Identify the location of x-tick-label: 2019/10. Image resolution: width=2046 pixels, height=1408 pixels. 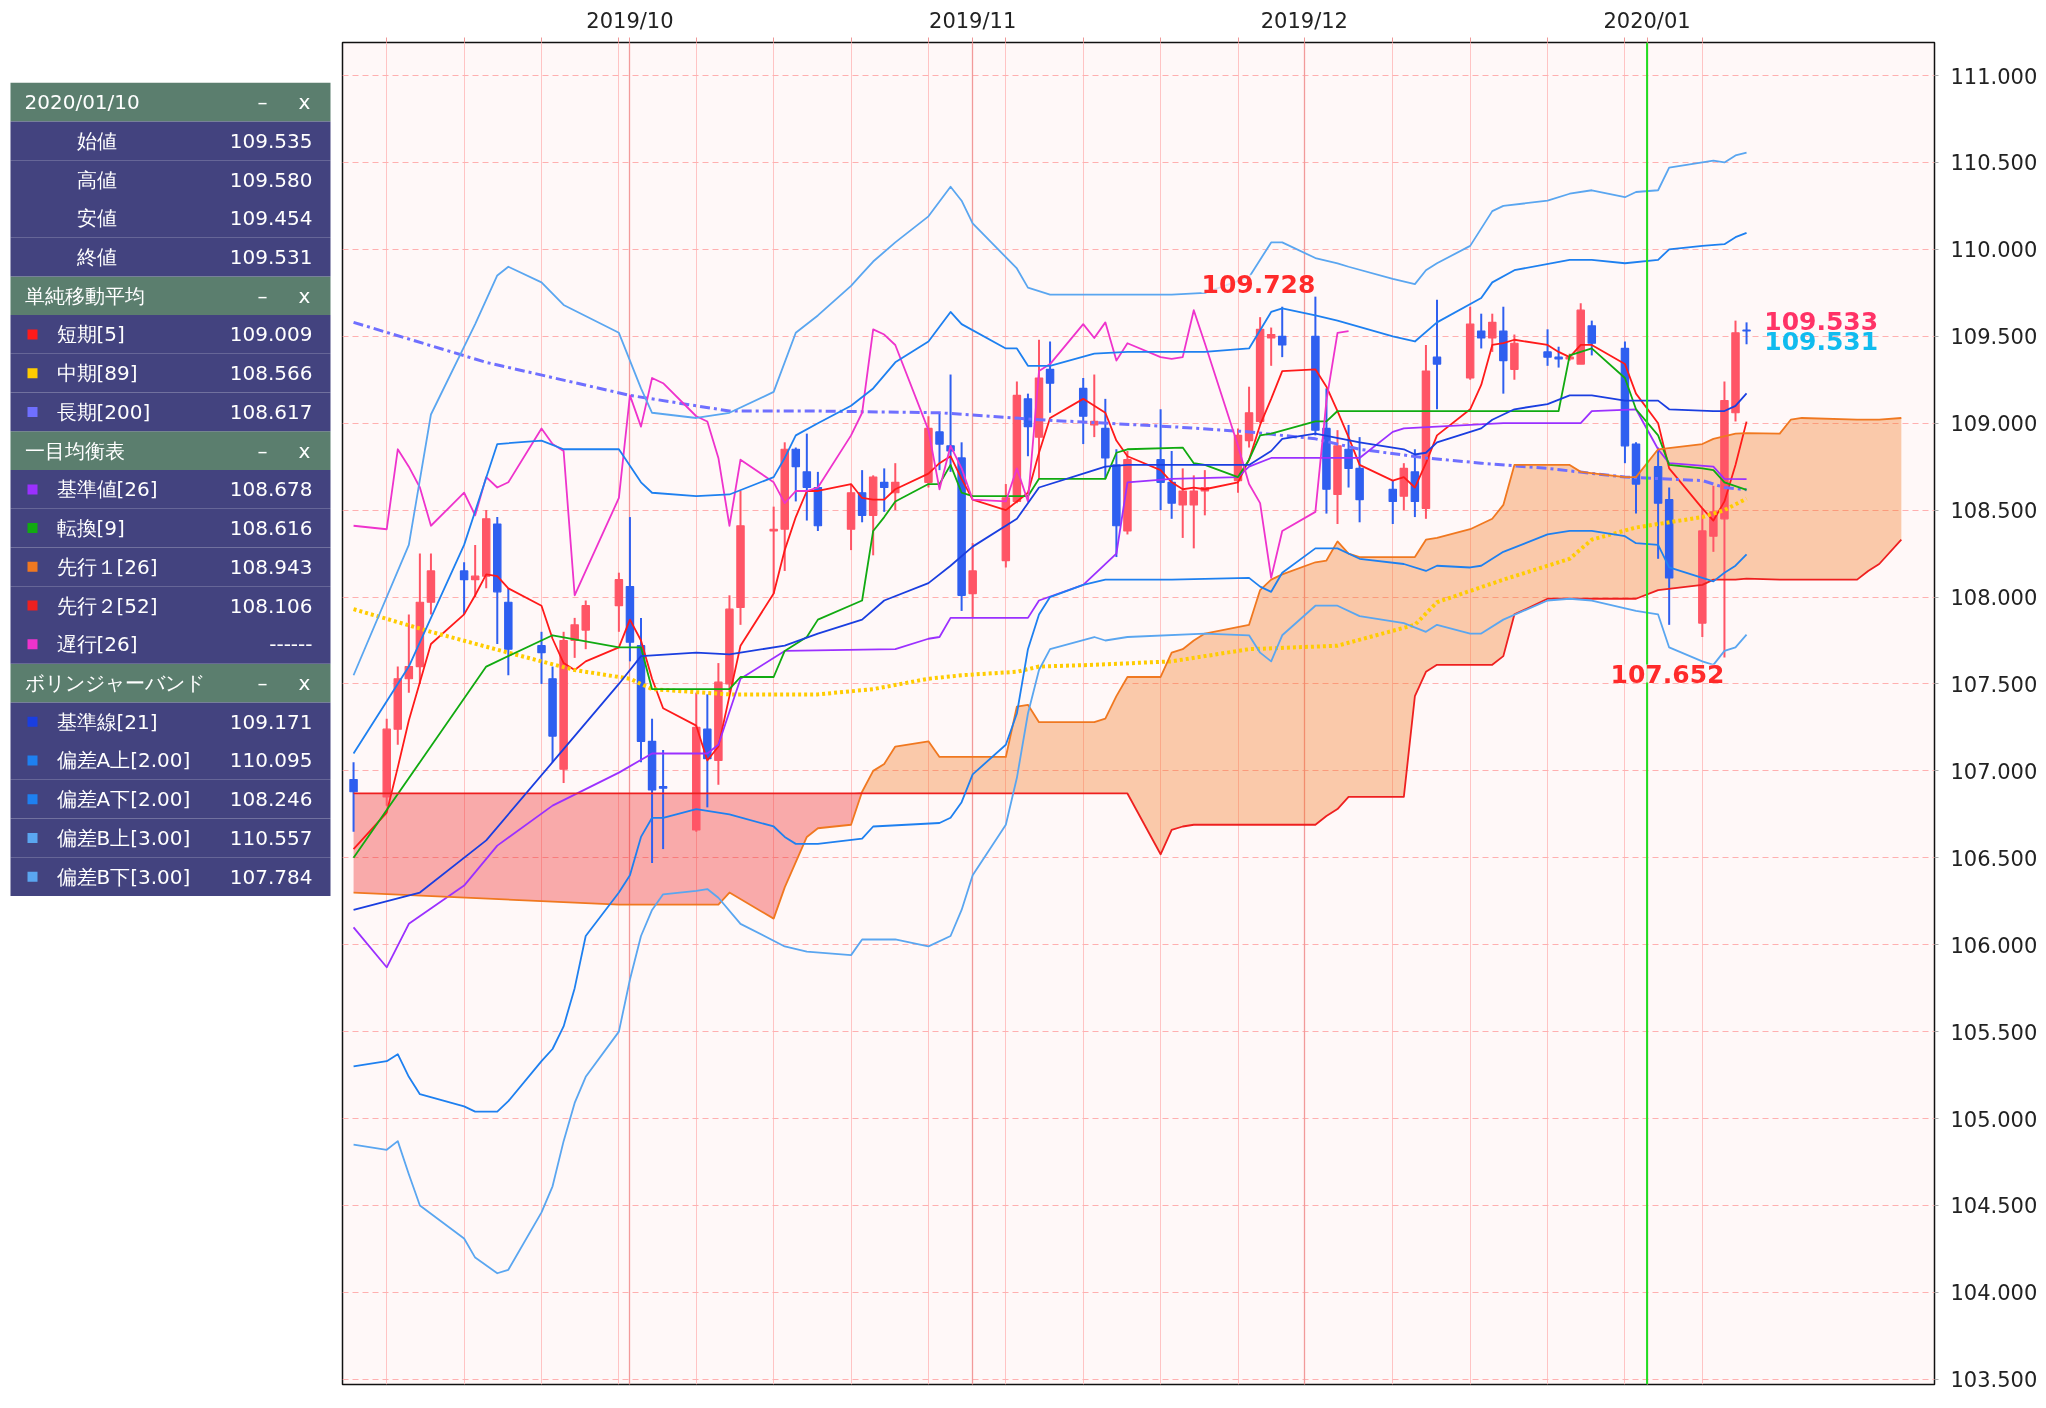
(630, 20).